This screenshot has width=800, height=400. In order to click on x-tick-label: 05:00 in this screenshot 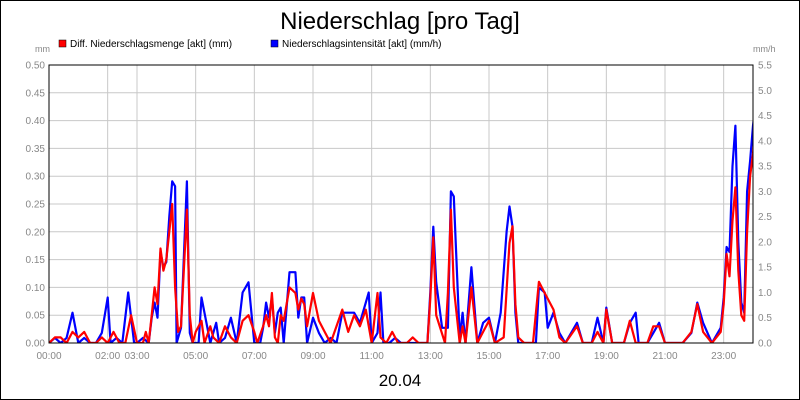, I will do `click(195, 356)`.